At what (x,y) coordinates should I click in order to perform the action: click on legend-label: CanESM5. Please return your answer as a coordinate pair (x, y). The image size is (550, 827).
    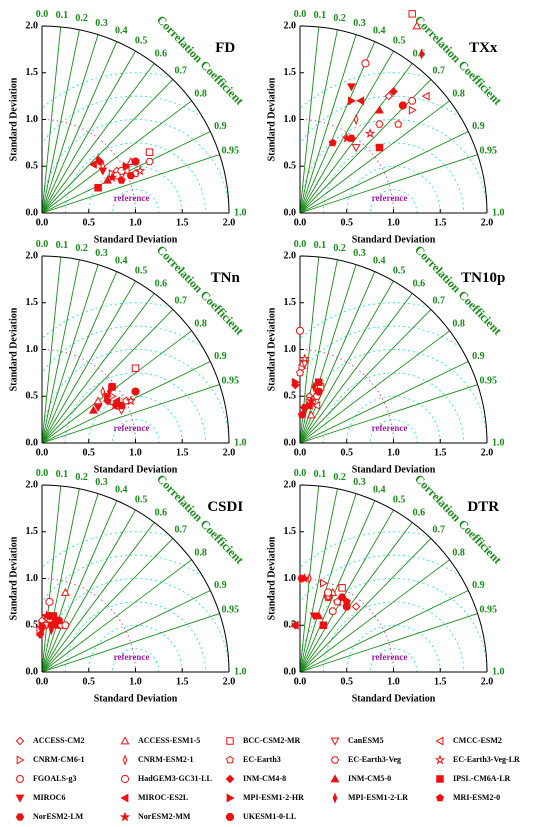
    Looking at the image, I should click on (366, 740).